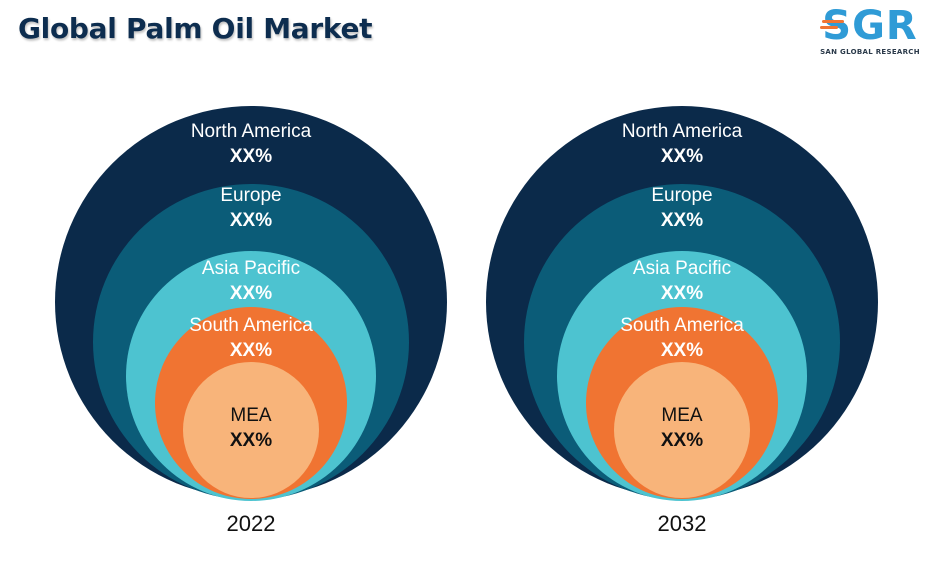 The image size is (928, 568). What do you see at coordinates (195, 28) in the screenshot?
I see `page-title: Global Palm Oil Market` at bounding box center [195, 28].